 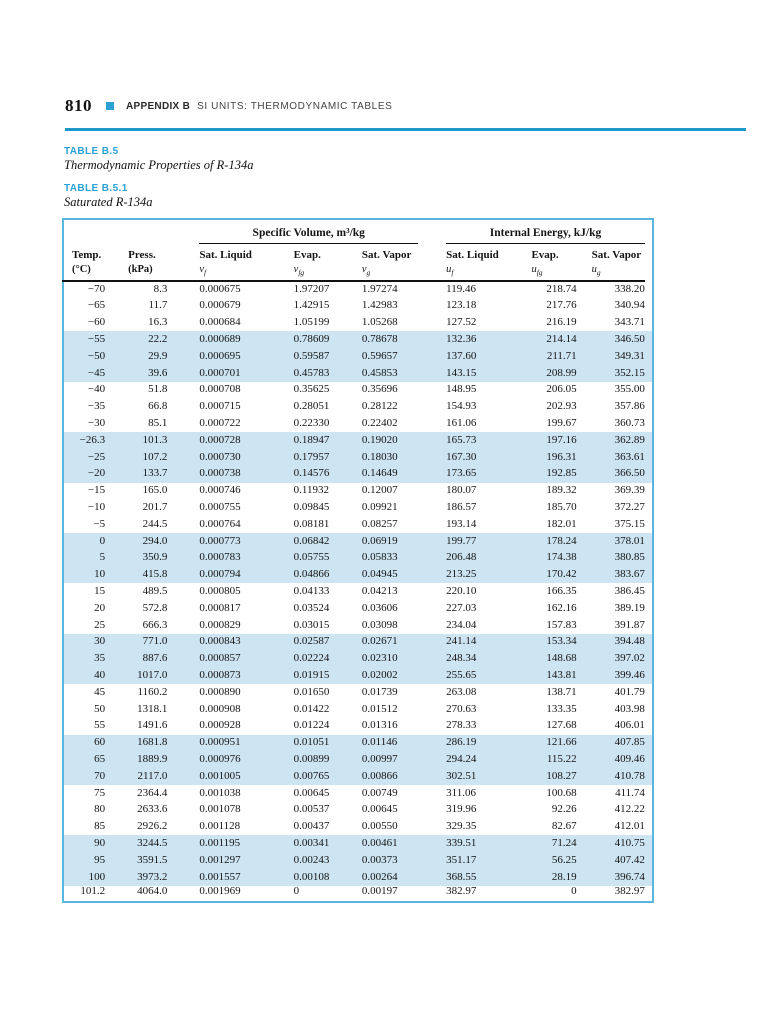 What do you see at coordinates (379, 691) in the screenshot?
I see `table-cell: 0.01739` at bounding box center [379, 691].